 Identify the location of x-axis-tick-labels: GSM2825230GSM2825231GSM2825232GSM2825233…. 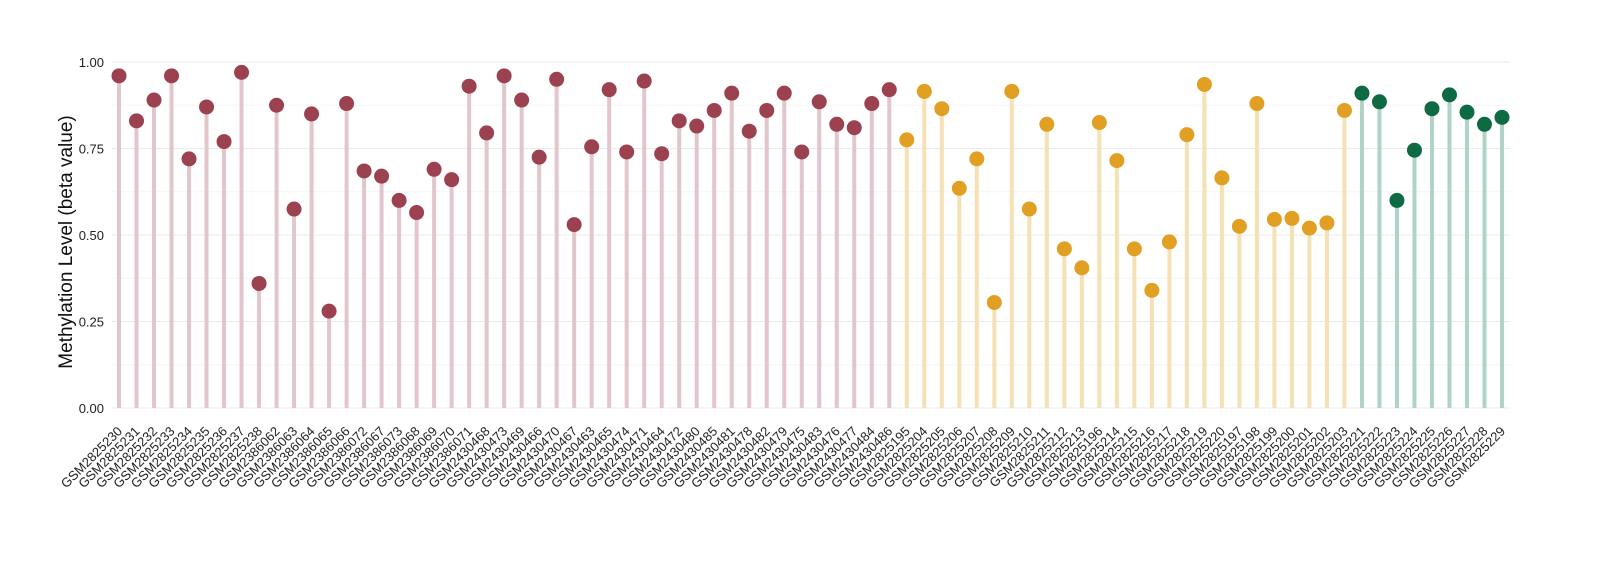
(783, 457).